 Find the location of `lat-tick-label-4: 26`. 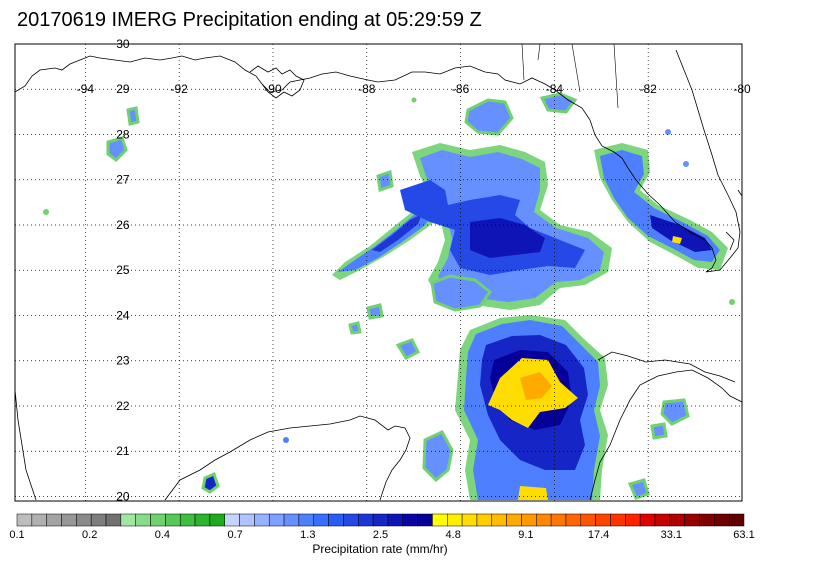

lat-tick-label-4: 26 is located at coordinates (123, 225).